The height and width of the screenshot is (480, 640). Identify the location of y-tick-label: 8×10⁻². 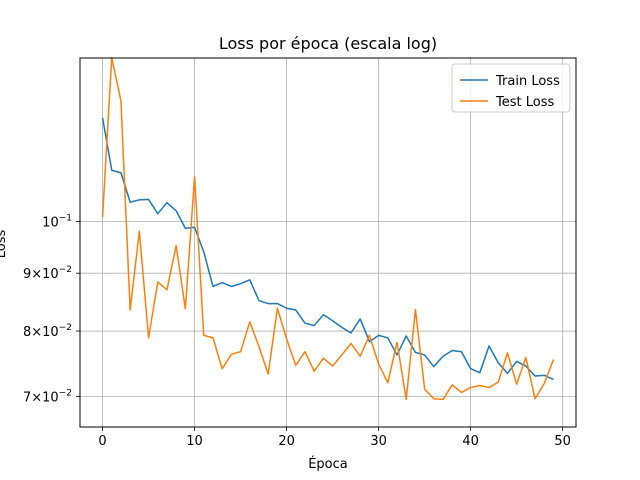
(47, 331).